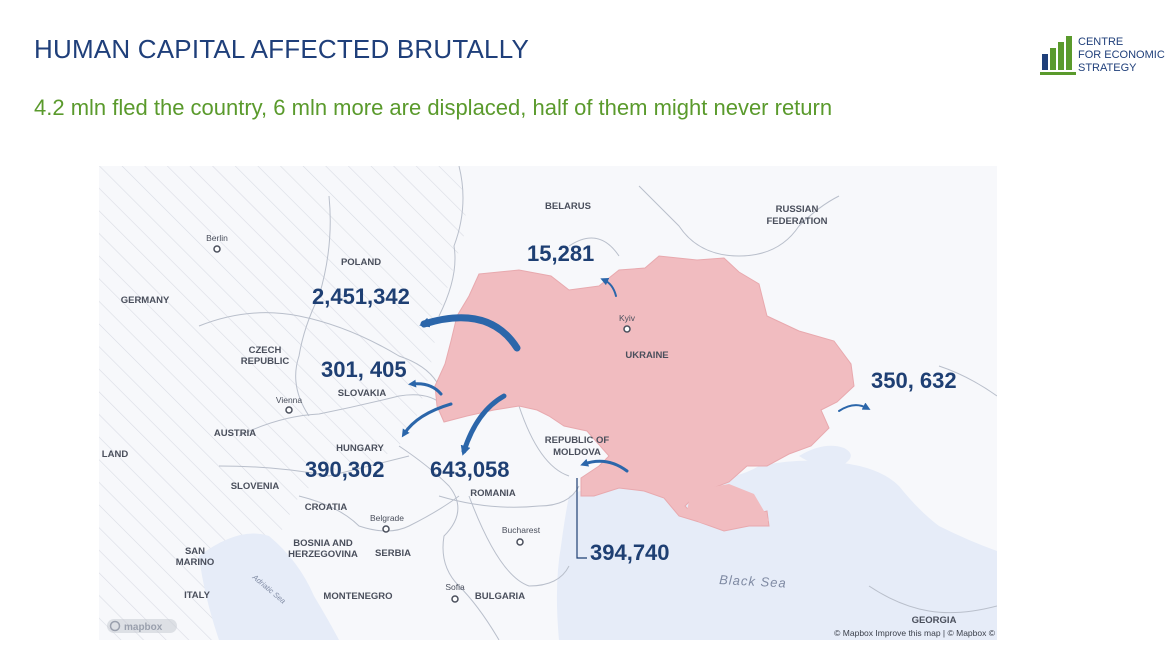 This screenshot has width=1173, height=646. Describe the element at coordinates (493, 493) in the screenshot. I see `label-romania: ROMANIA` at that location.